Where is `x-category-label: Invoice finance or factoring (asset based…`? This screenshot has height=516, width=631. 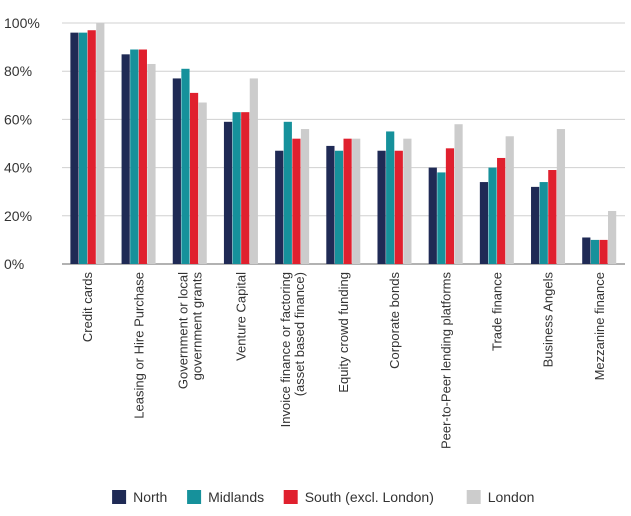
x-category-label: Invoice finance or factoring (asset based… is located at coordinates (292, 349).